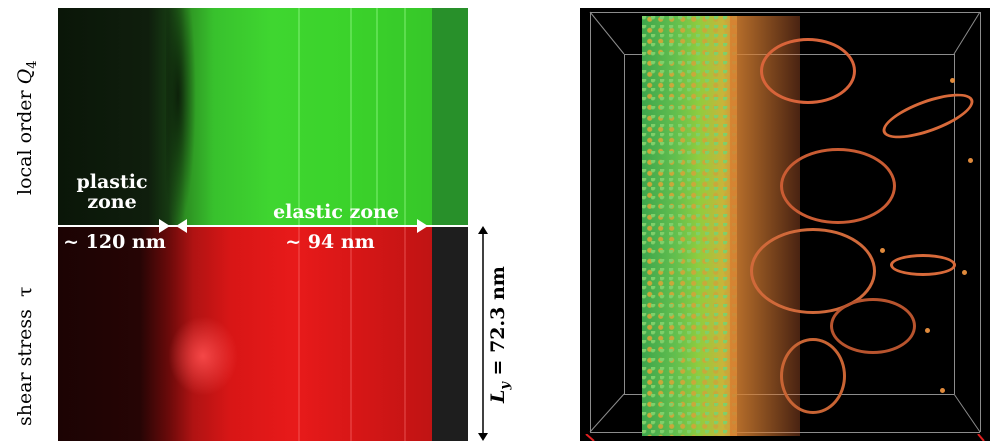 The height and width of the screenshot is (441, 1002). Describe the element at coordinates (450, 117) in the screenshot. I see `boundary-strip-top` at that location.